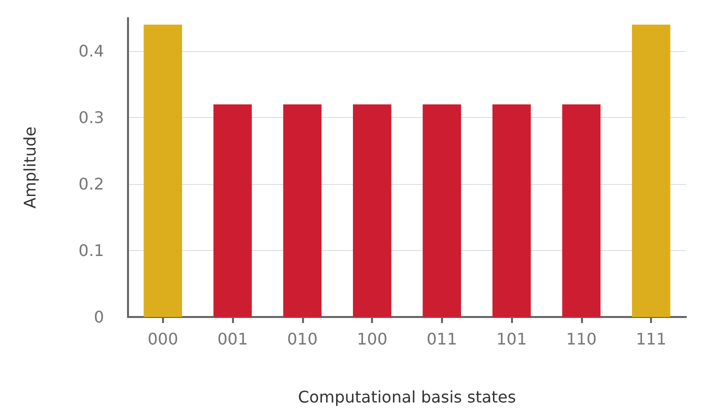 The width and height of the screenshot is (702, 418). I want to click on x-axis-title: Computational basis states, so click(407, 397).